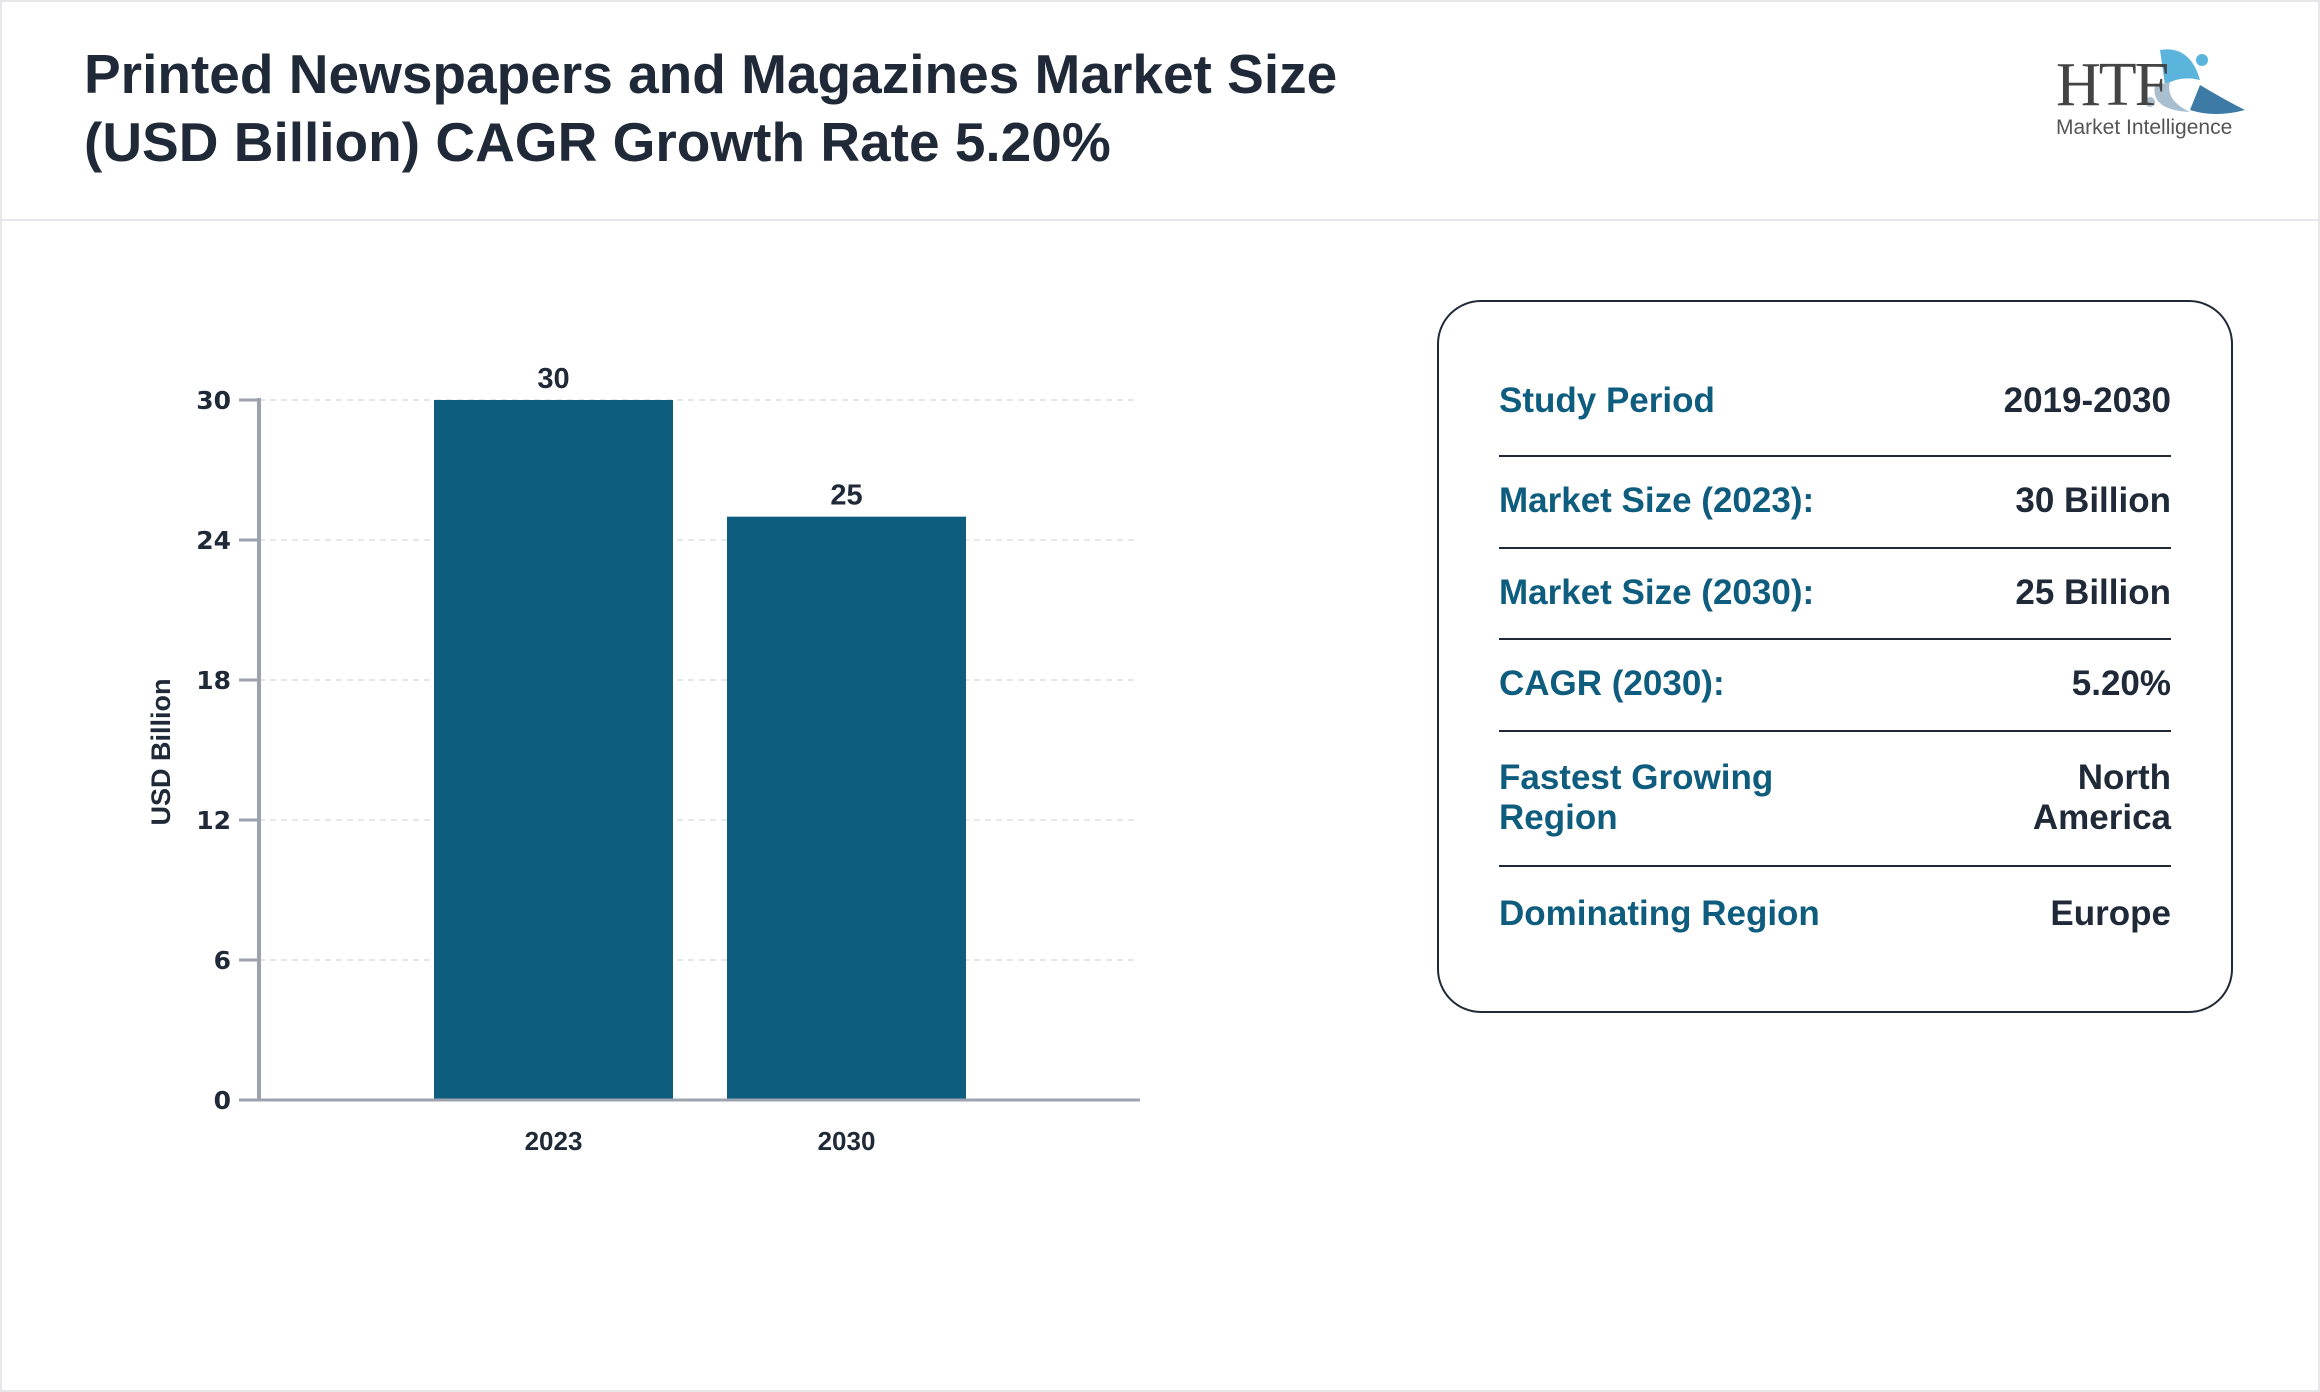 This screenshot has width=2320, height=1392. I want to click on bar-2023, so click(553, 750).